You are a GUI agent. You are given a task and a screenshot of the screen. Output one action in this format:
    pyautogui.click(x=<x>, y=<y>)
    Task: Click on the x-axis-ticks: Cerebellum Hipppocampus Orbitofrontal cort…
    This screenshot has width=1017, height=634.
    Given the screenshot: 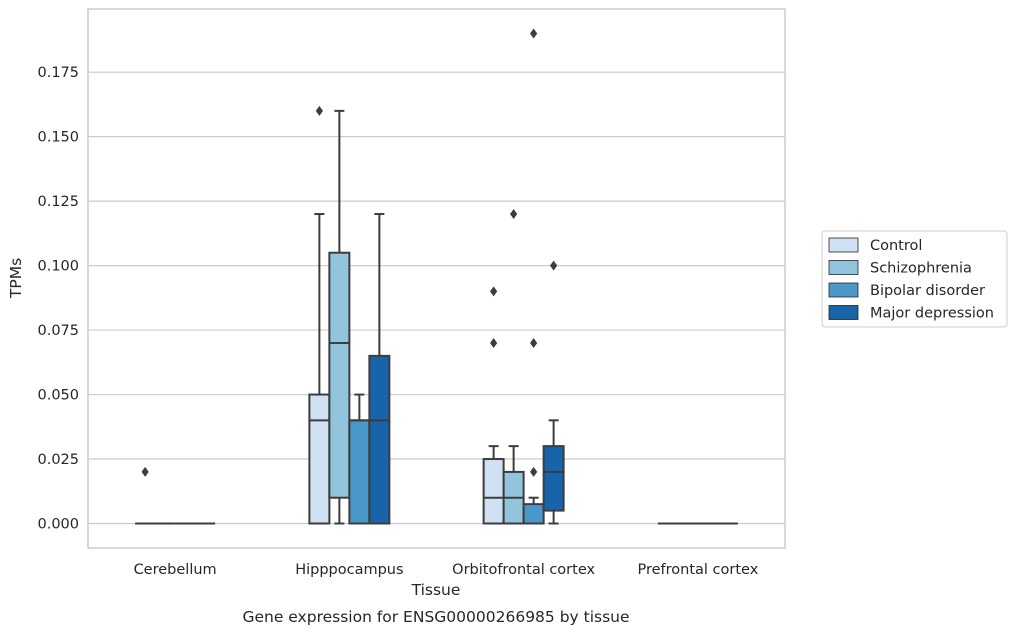 What is the action you would take?
    pyautogui.click(x=446, y=570)
    